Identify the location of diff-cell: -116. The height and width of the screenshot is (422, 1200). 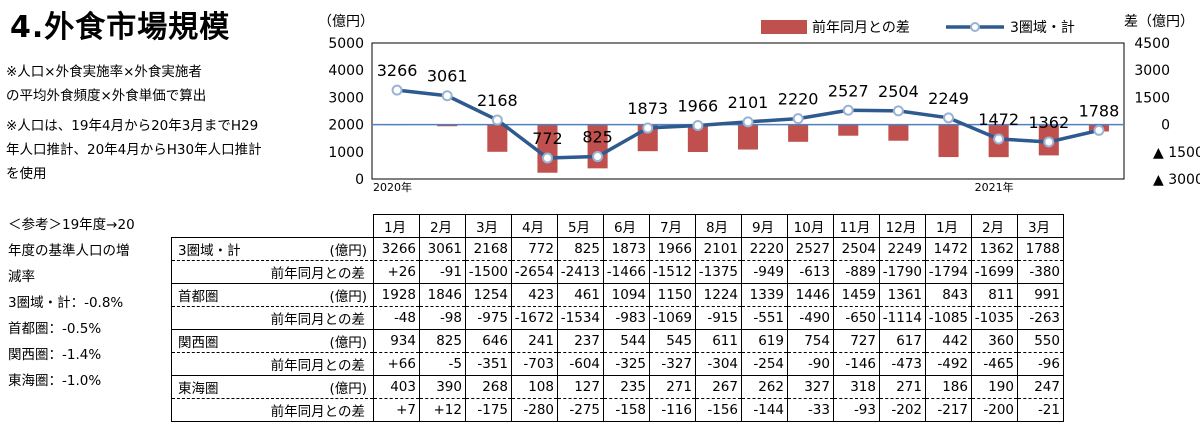
(672, 410).